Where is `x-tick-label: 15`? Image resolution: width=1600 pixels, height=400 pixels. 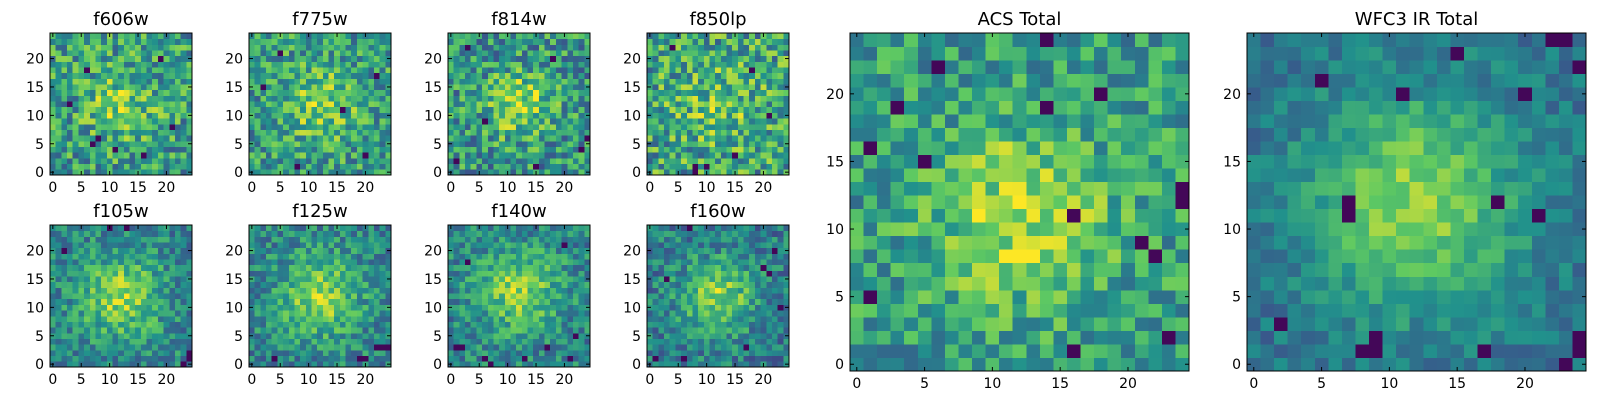
x-tick-label: 15 is located at coordinates (138, 188).